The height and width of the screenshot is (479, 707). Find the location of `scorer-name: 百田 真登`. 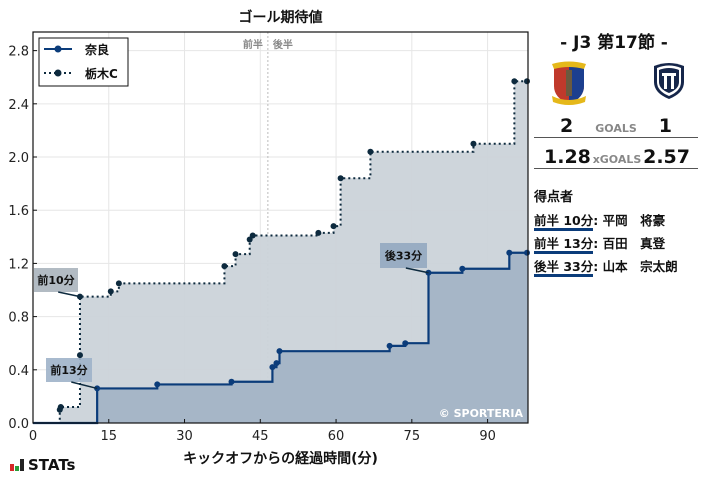

scorer-name: 百田 真登 is located at coordinates (634, 243).